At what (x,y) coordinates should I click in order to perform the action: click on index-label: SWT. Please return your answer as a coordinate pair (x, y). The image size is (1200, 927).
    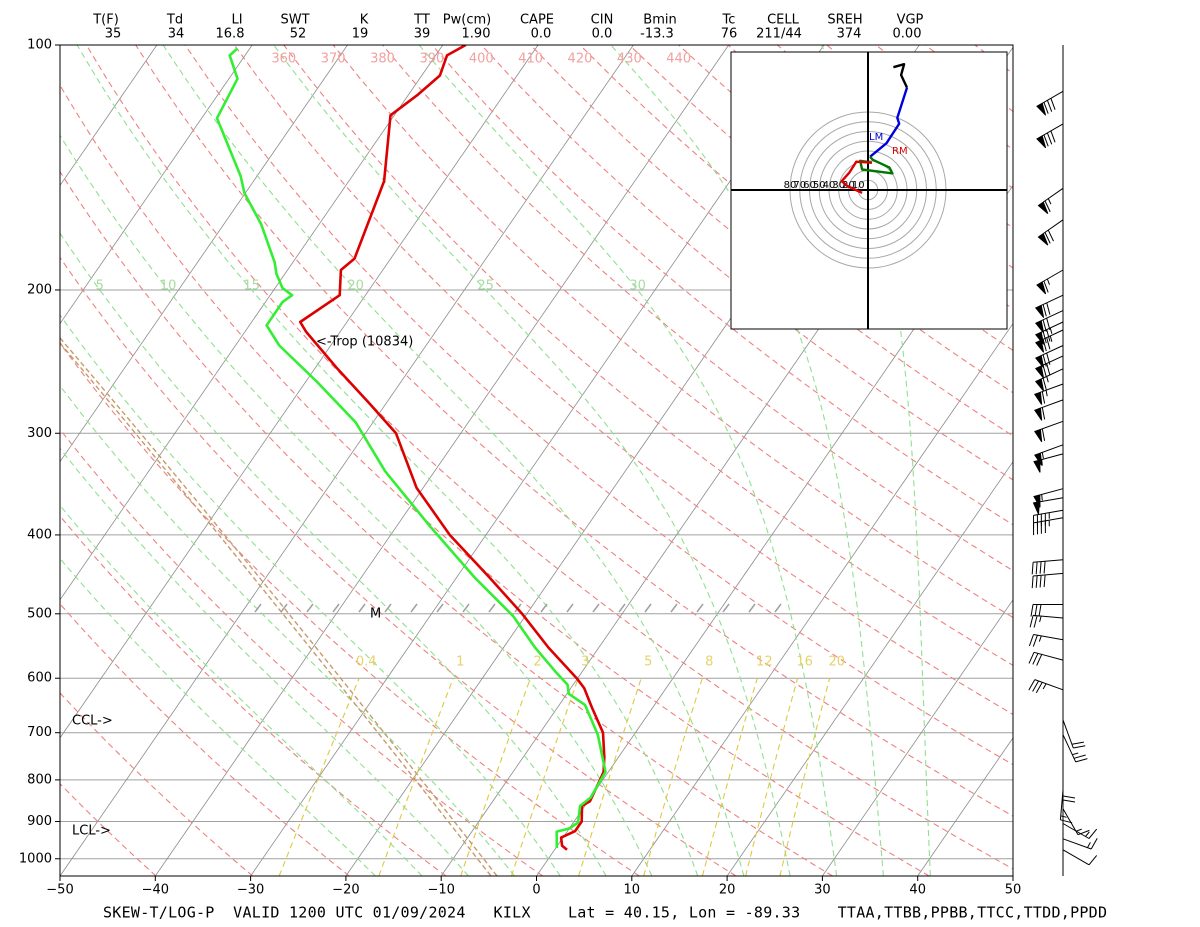
    Looking at the image, I should click on (294, 20).